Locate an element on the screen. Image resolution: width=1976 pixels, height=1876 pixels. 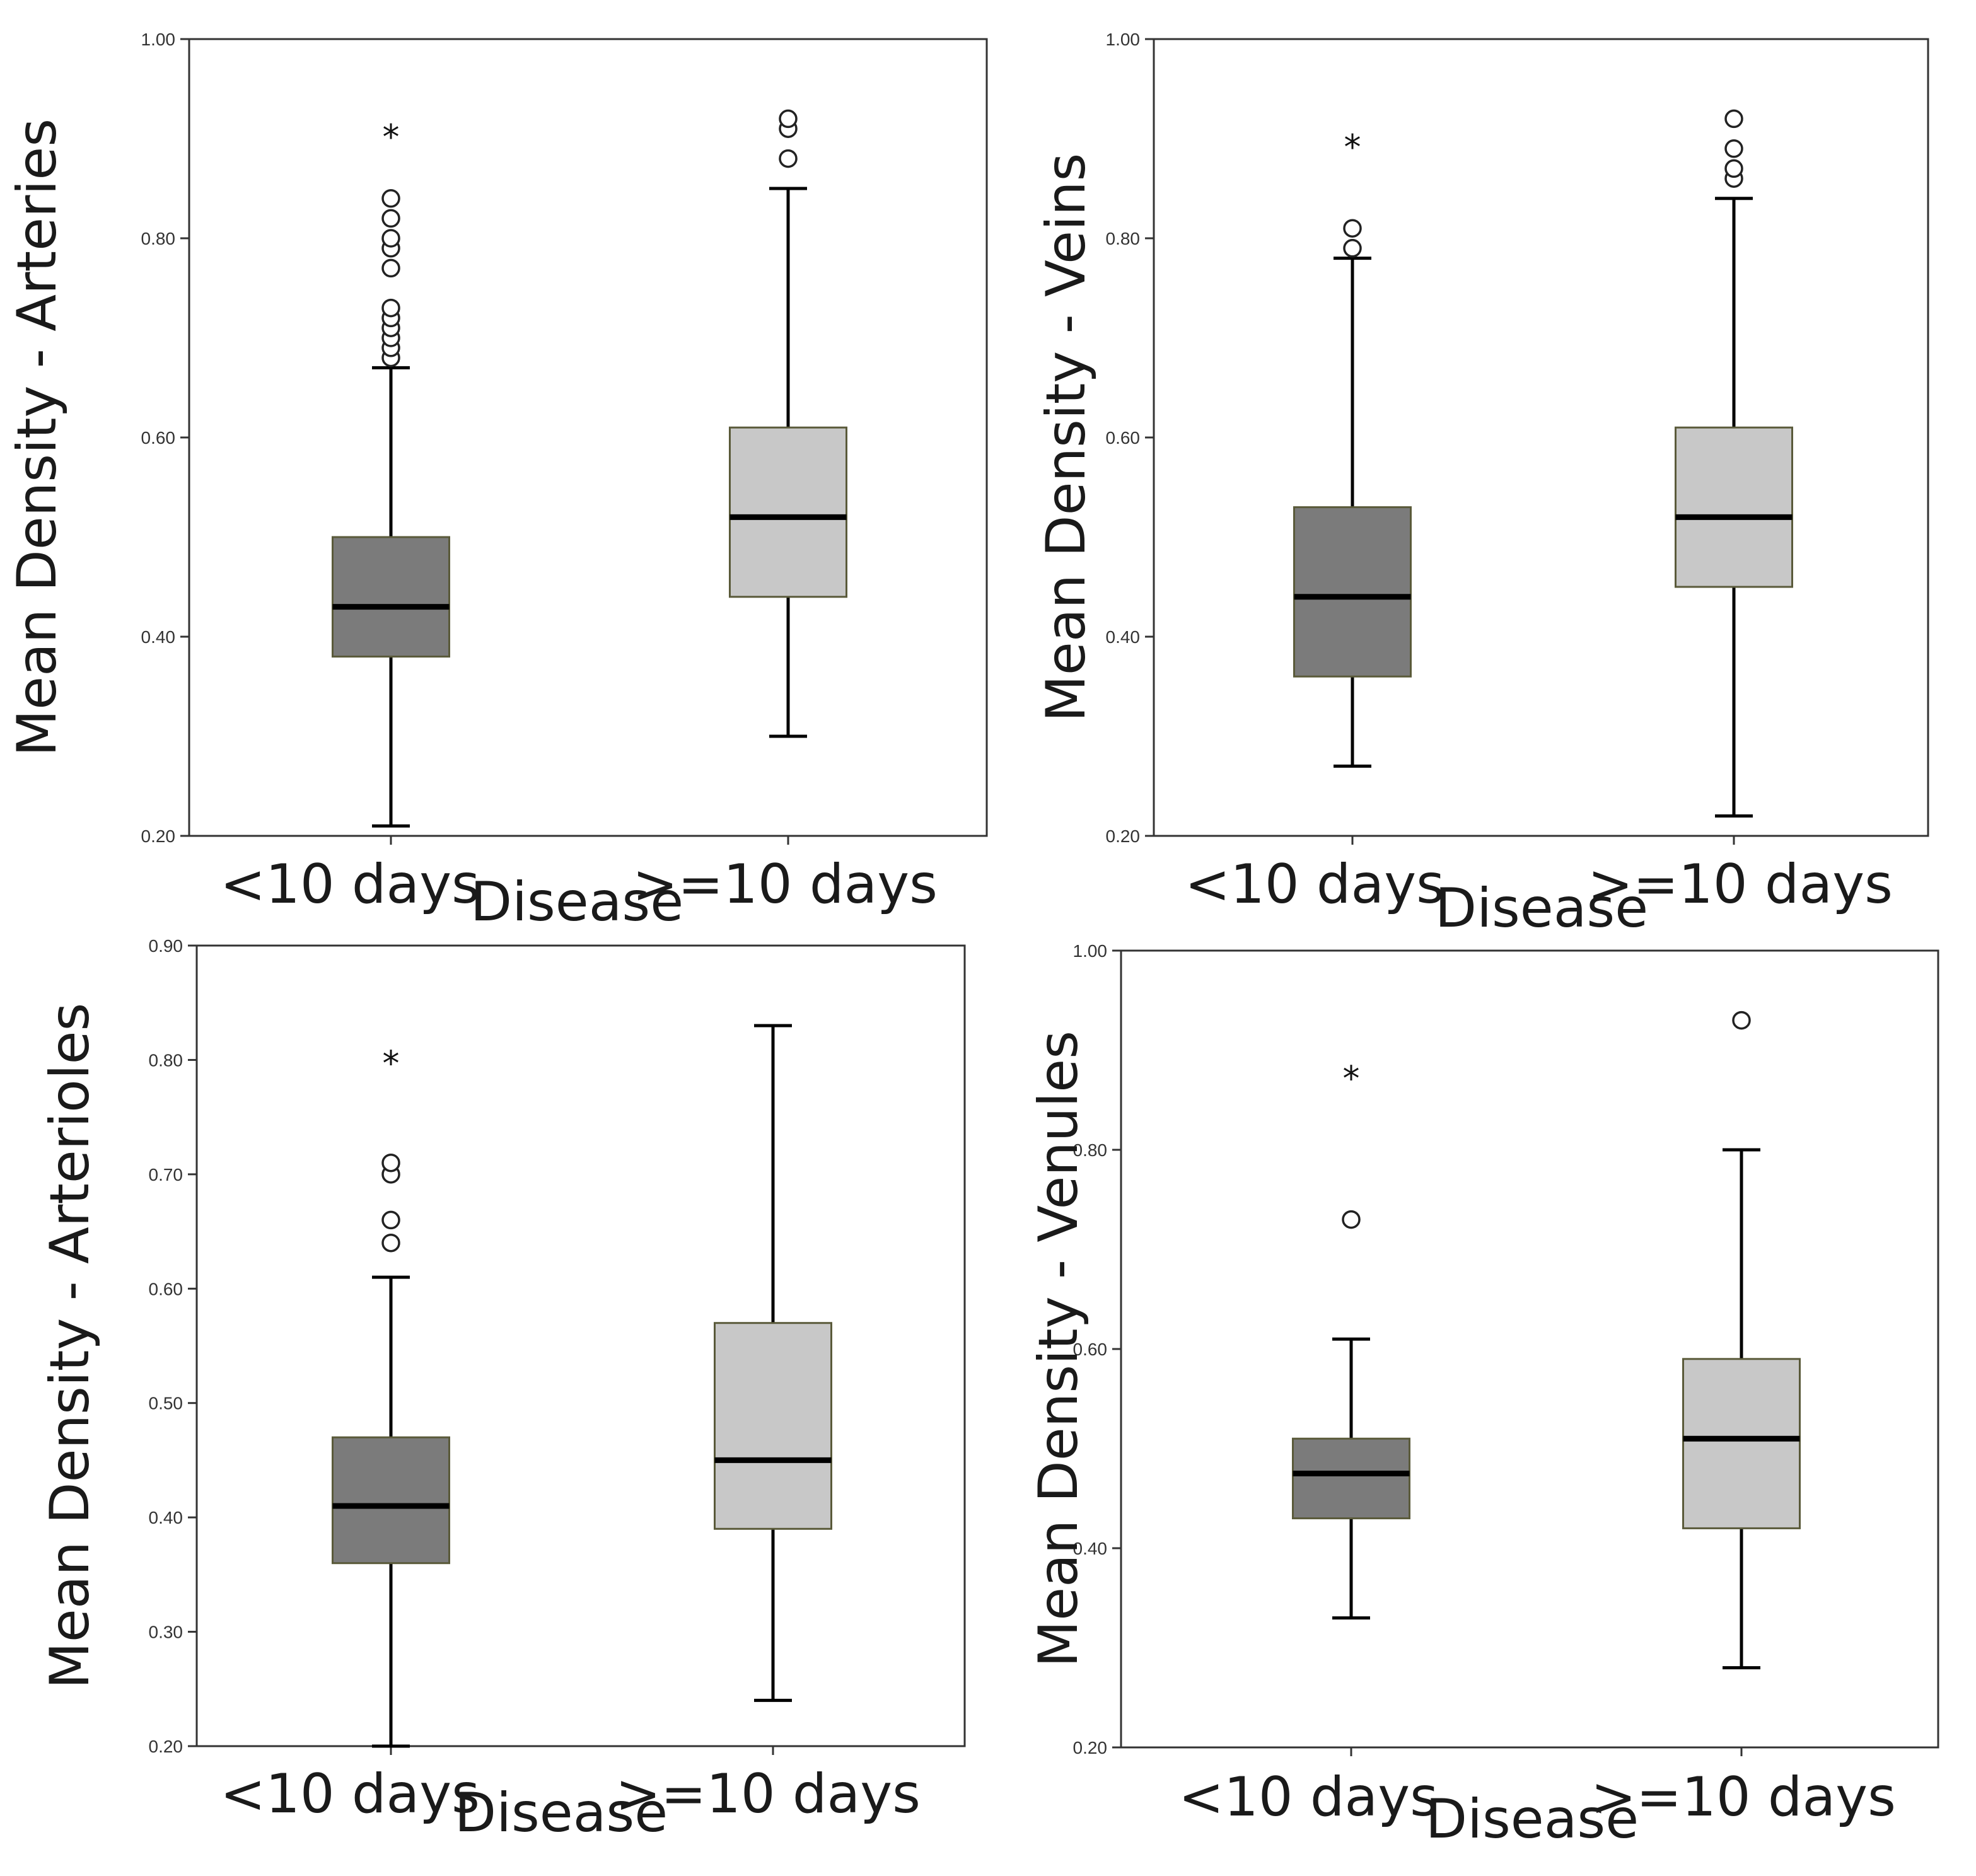
y-tick-label: 0.30 is located at coordinates (166, 1632).